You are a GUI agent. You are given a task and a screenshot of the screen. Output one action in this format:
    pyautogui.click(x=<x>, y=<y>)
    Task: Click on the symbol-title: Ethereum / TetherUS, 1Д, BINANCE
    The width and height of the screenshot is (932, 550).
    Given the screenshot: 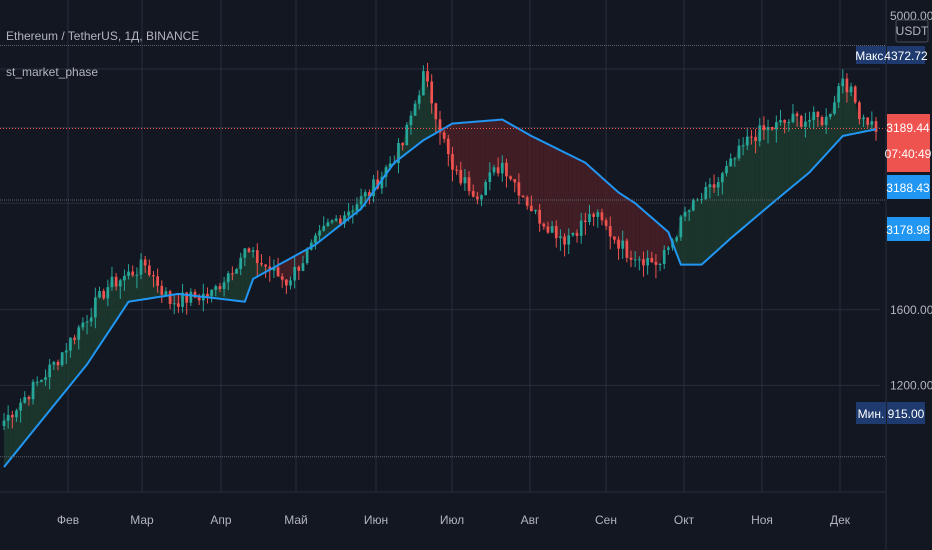 What is the action you would take?
    pyautogui.click(x=102, y=36)
    